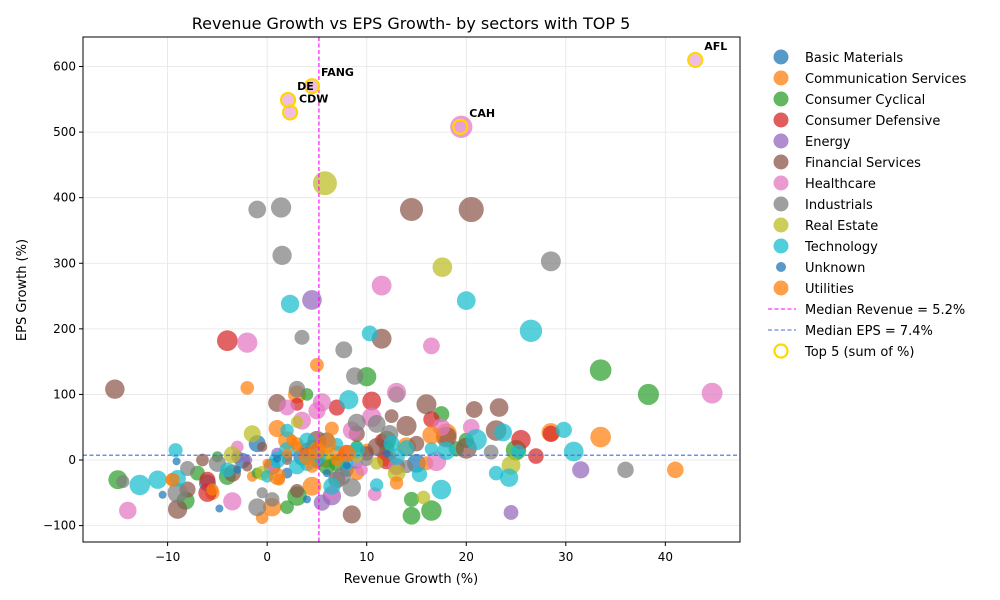  I want to click on y-tick-label: 300, so click(64, 263).